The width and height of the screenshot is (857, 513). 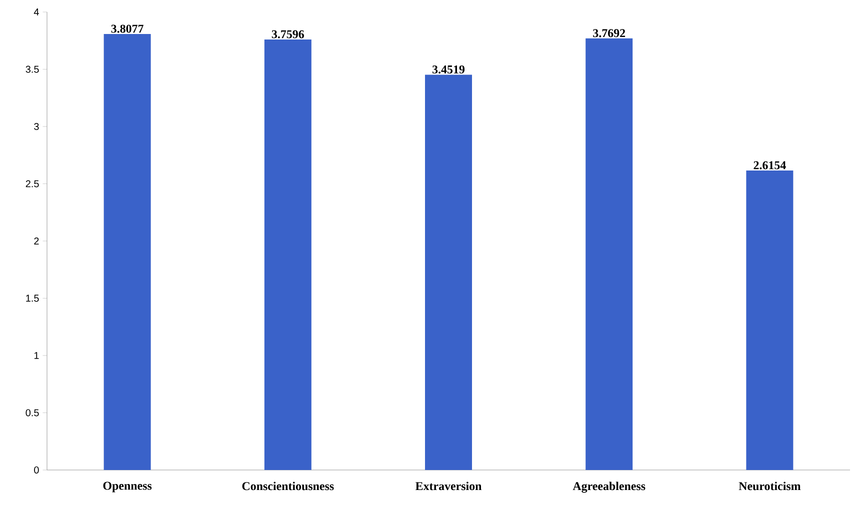 What do you see at coordinates (32, 298) in the screenshot?
I see `y-tick-label: 1.5` at bounding box center [32, 298].